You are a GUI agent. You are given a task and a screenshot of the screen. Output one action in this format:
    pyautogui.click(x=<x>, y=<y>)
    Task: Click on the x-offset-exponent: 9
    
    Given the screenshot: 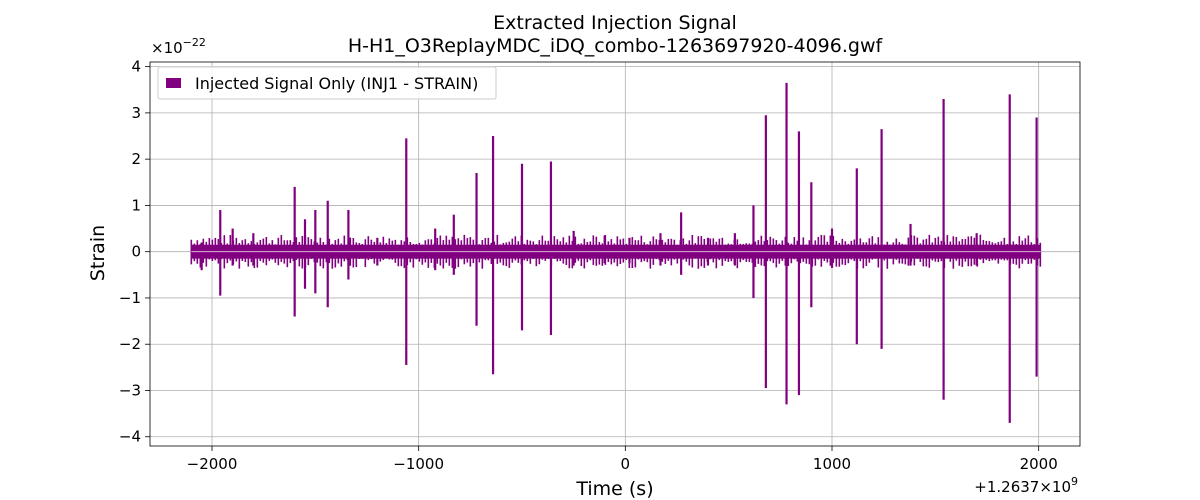 What is the action you would take?
    pyautogui.click(x=1074, y=481)
    